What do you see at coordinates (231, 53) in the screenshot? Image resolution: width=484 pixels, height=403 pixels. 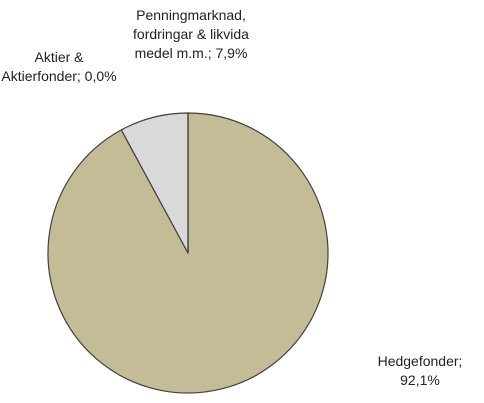 I see `value-label: 7,9%` at bounding box center [231, 53].